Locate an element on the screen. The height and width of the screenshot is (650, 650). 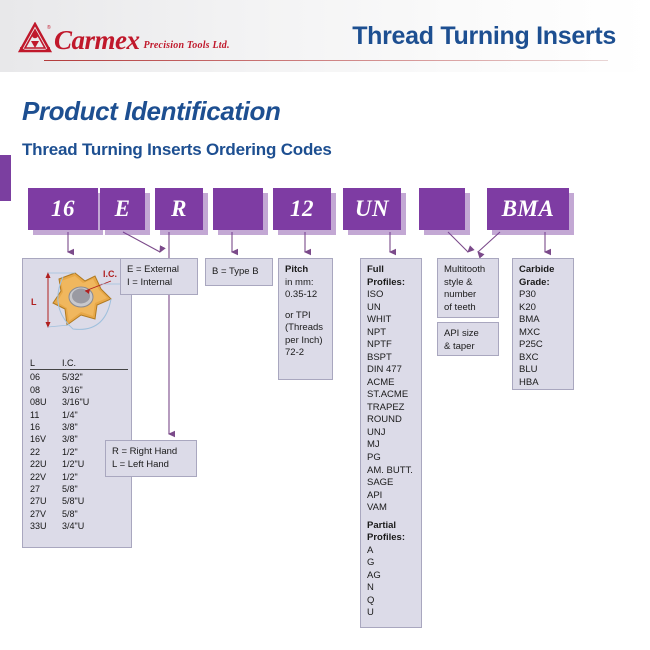
full-profile-item: UN is located at coordinates (374, 307).